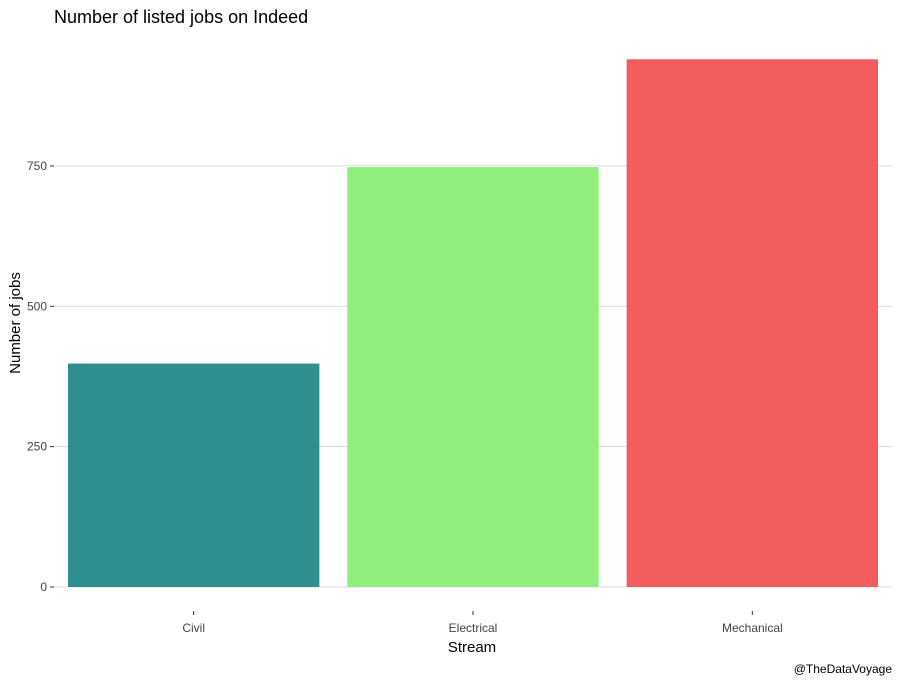 The height and width of the screenshot is (683, 900). I want to click on bar-civil, so click(193, 475).